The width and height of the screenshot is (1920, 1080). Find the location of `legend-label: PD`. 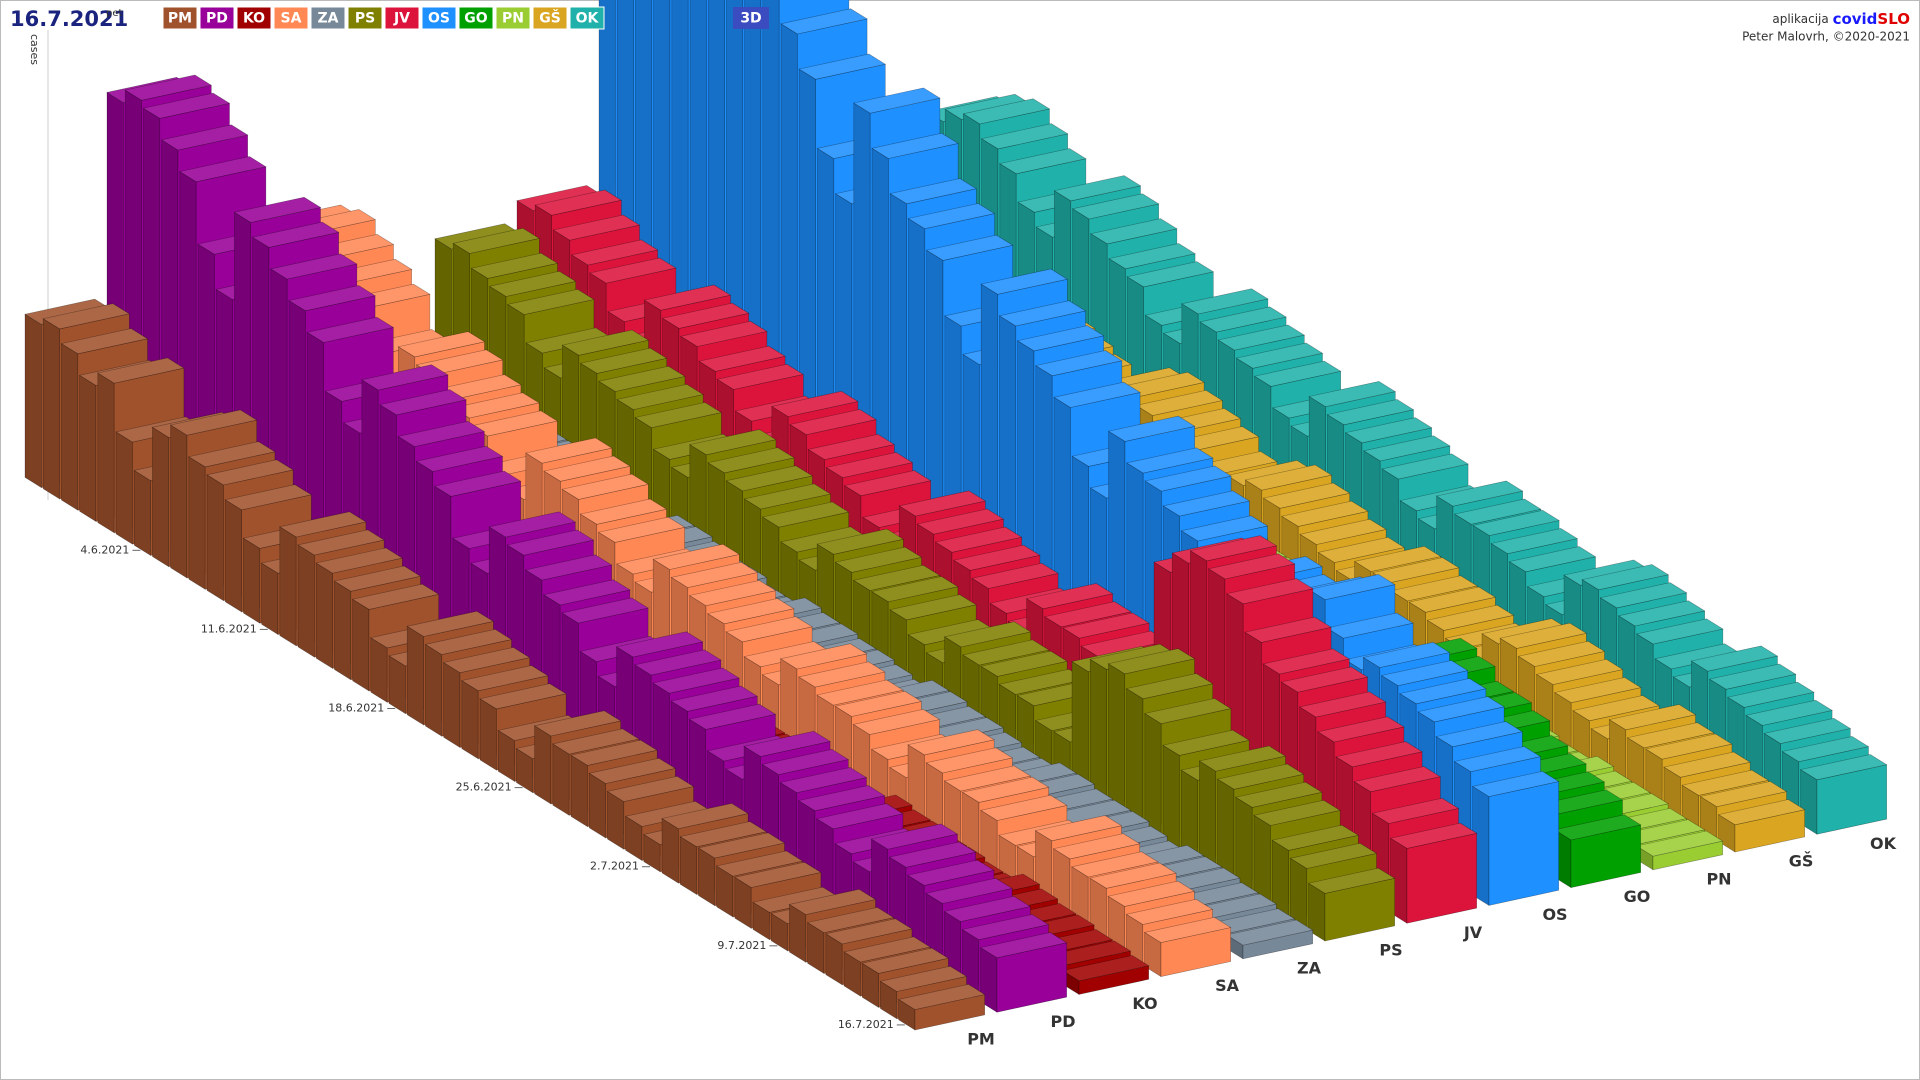

legend-label: PD is located at coordinates (217, 19).